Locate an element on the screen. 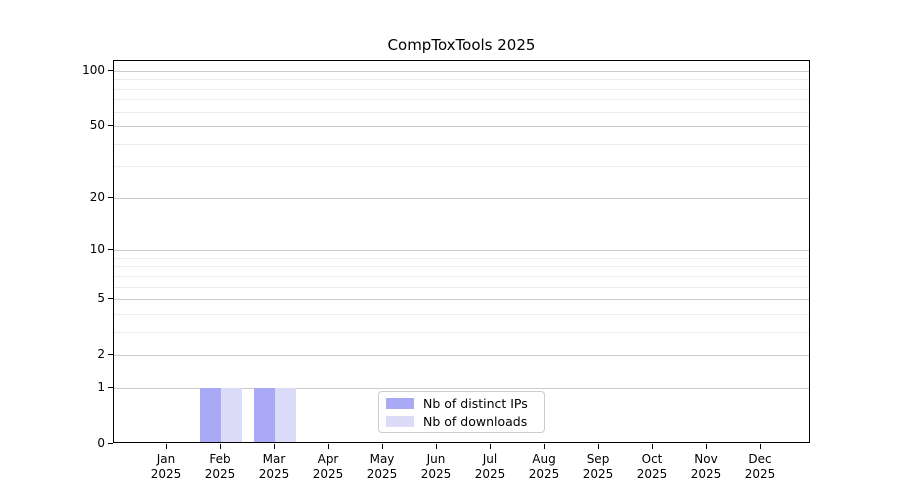  y-tick-label: 100 is located at coordinates (93, 69).